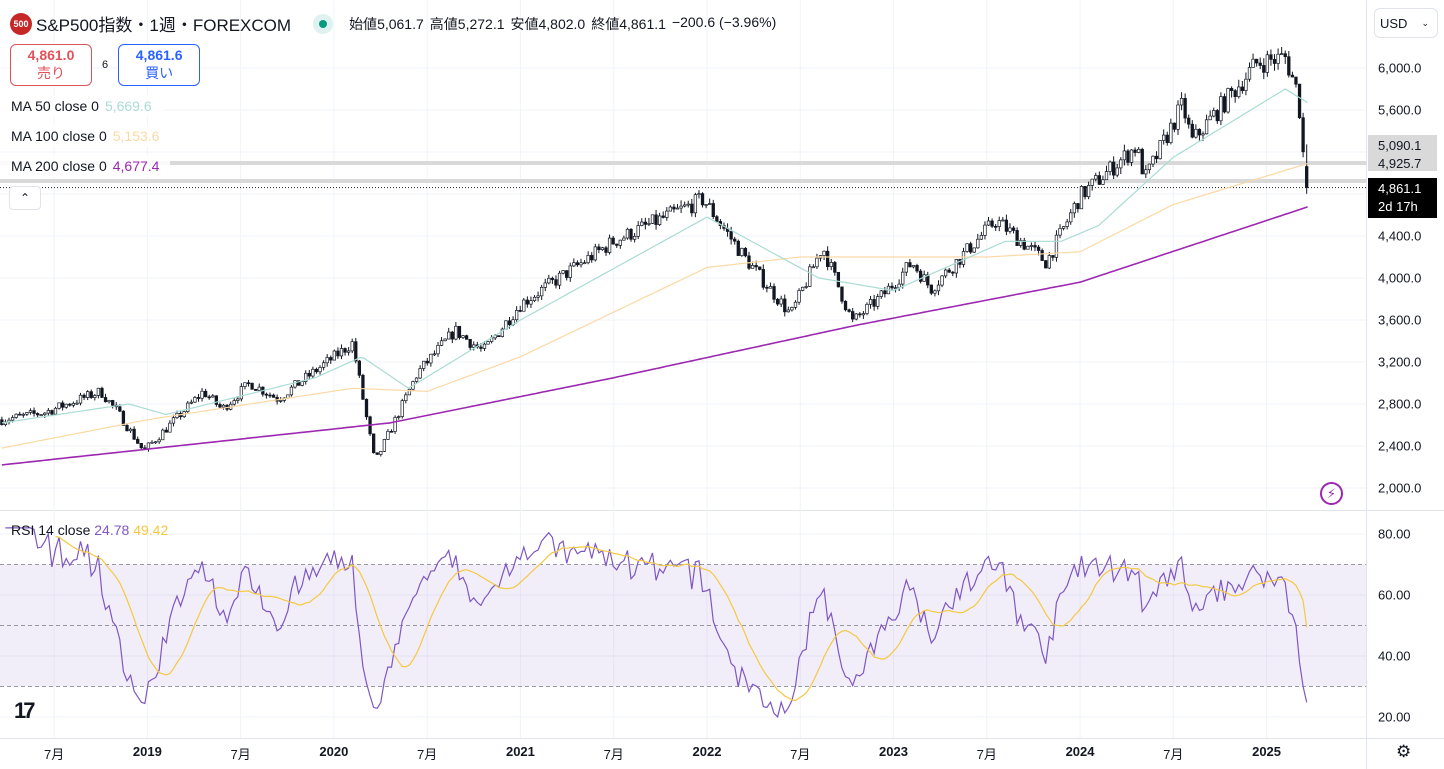 The height and width of the screenshot is (769, 1444). I want to click on tradingview-logo: 17, so click(25, 710).